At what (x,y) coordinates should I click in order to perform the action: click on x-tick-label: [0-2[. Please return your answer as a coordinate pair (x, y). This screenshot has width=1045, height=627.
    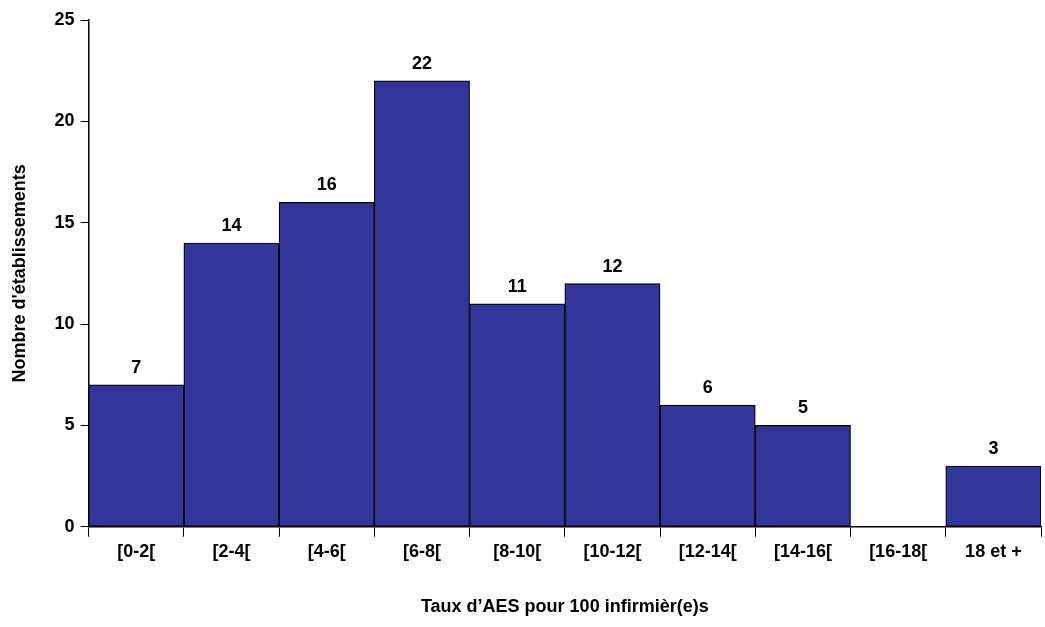
    Looking at the image, I should click on (136, 550).